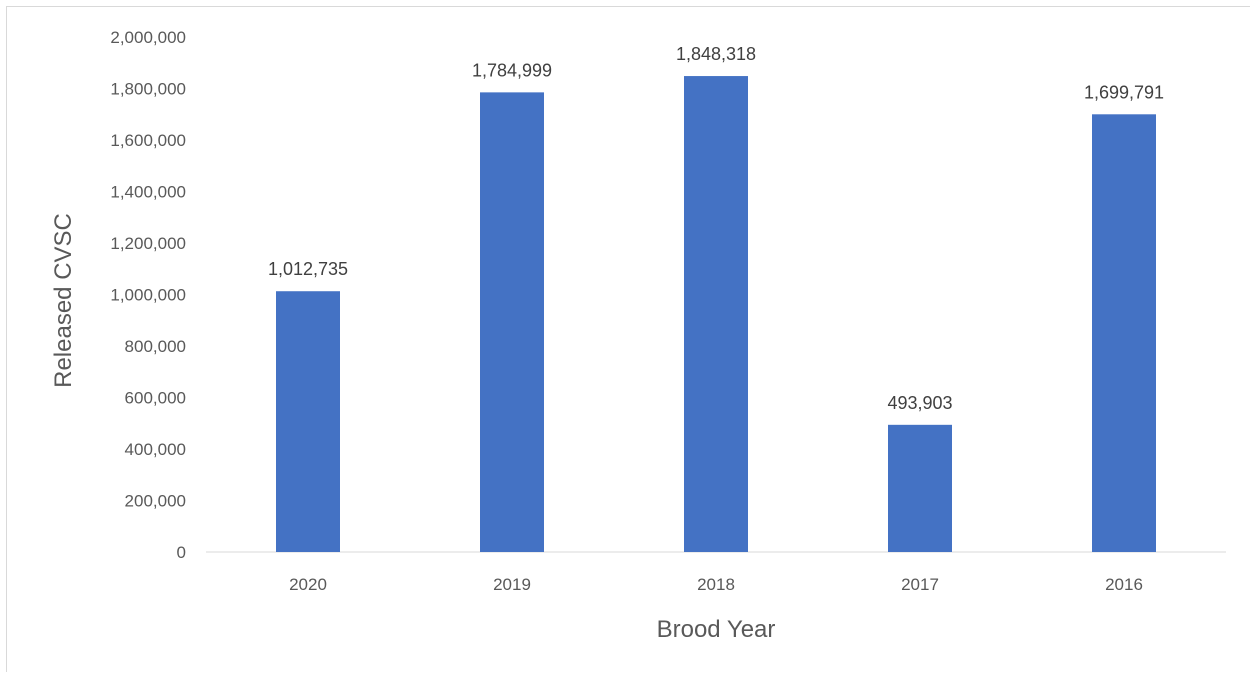 Image resolution: width=1252 pixels, height=674 pixels. I want to click on bar-value-label: 1,848,318, so click(716, 54).